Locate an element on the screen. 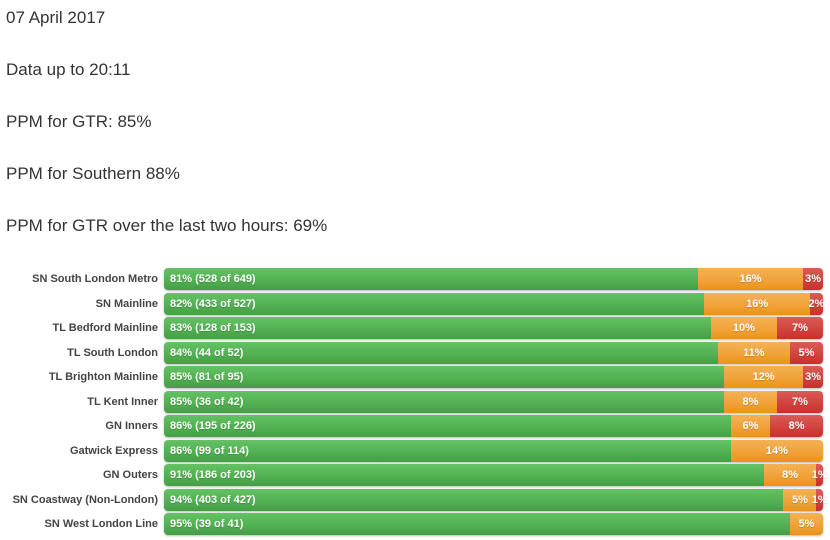  bar-track: 85% (81 of 95) 12% 3% is located at coordinates (493, 377).